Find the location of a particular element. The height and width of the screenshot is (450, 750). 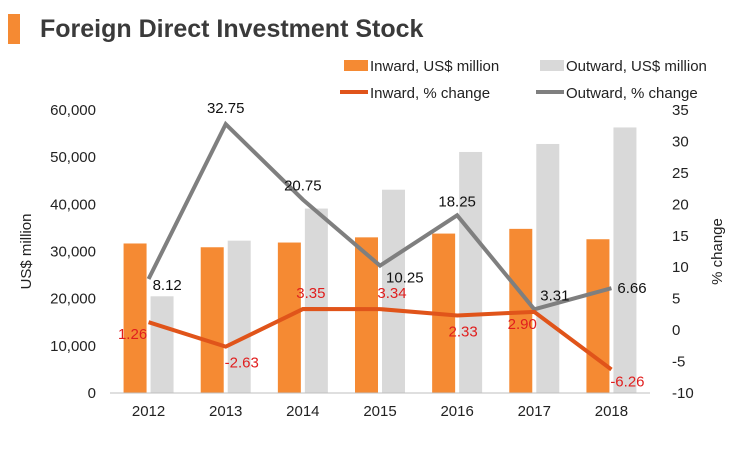

x-tick-label: 2015 is located at coordinates (379, 411).